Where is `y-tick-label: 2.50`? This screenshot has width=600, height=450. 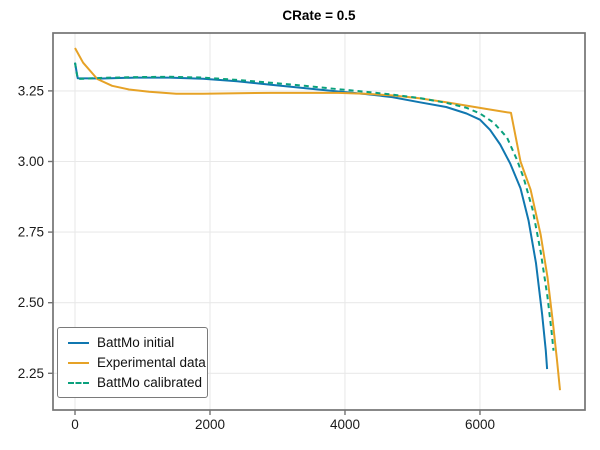 y-tick-label: 2.50 is located at coordinates (31, 302).